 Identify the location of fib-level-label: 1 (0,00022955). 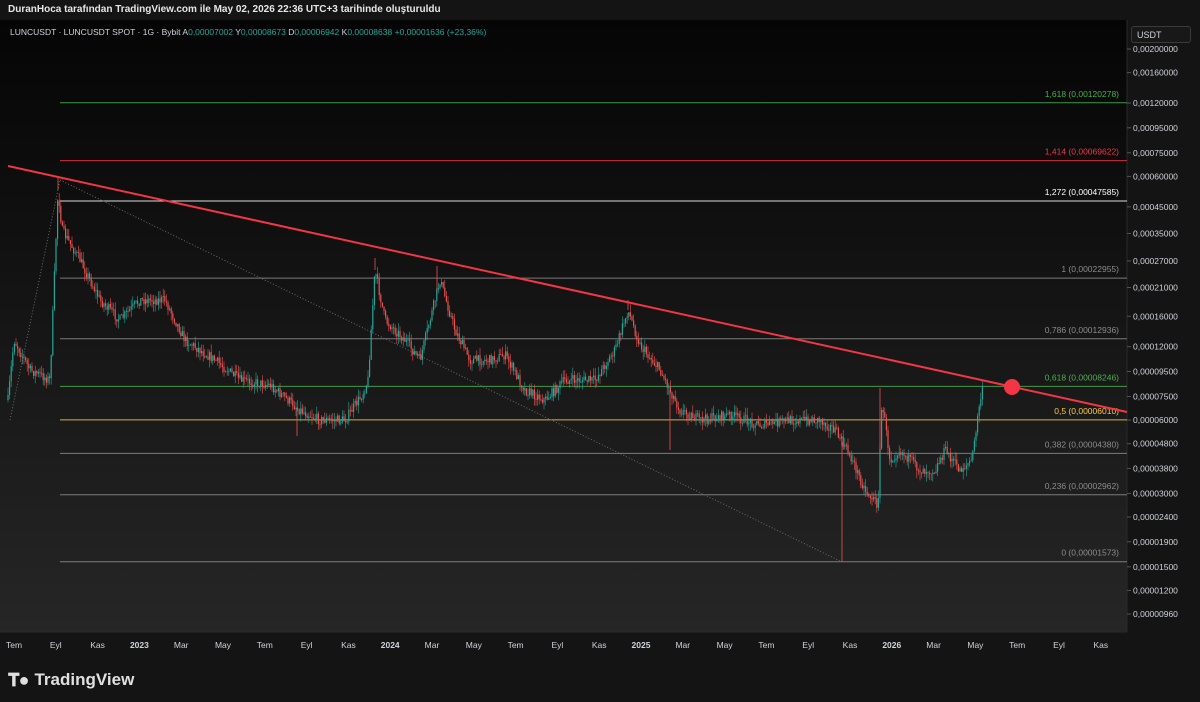
(1090, 269).